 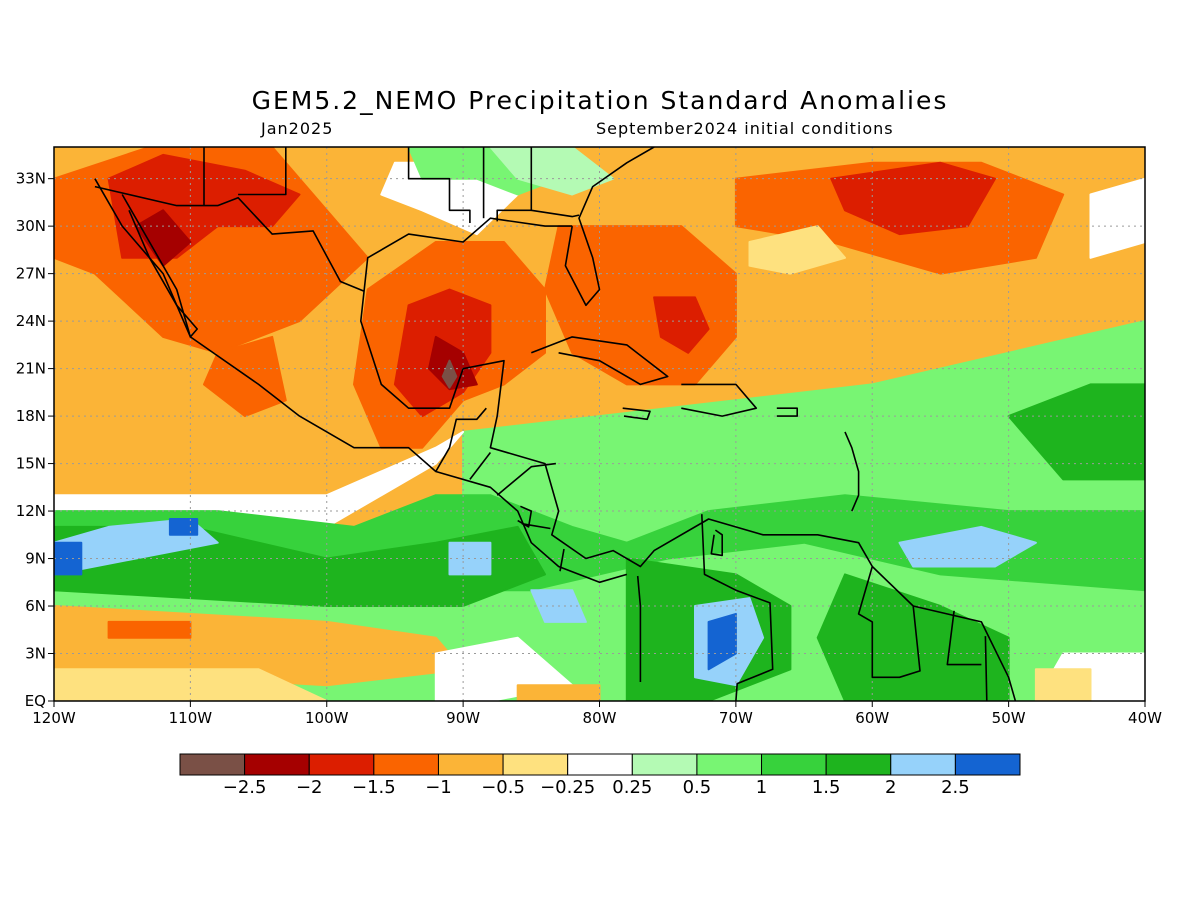 What do you see at coordinates (736, 718) in the screenshot?
I see `lon-tick-label: 70W` at bounding box center [736, 718].